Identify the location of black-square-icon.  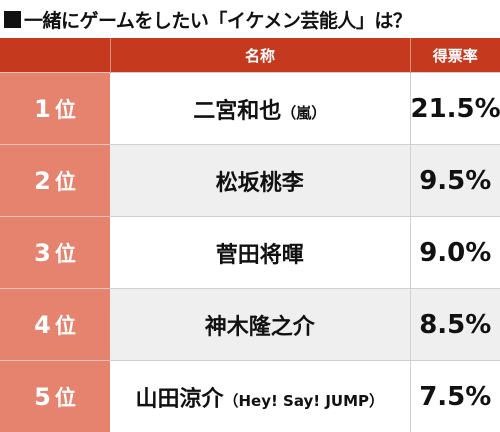
(12, 19).